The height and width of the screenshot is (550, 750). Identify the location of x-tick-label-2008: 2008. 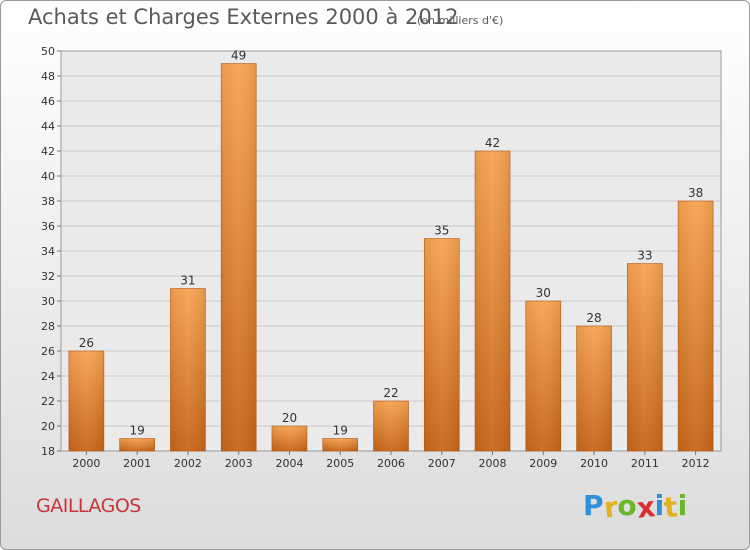
(493, 463).